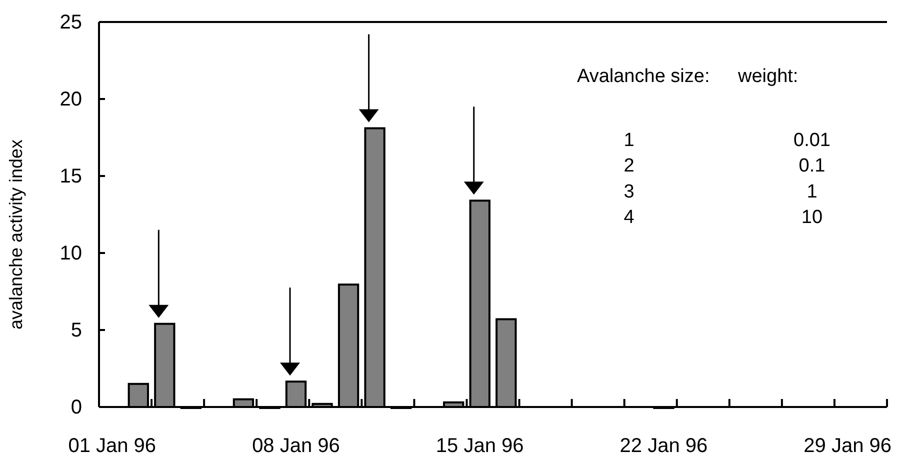  Describe the element at coordinates (112, 446) in the screenshot. I see `x-tick-label: 01 Jan 96` at that location.